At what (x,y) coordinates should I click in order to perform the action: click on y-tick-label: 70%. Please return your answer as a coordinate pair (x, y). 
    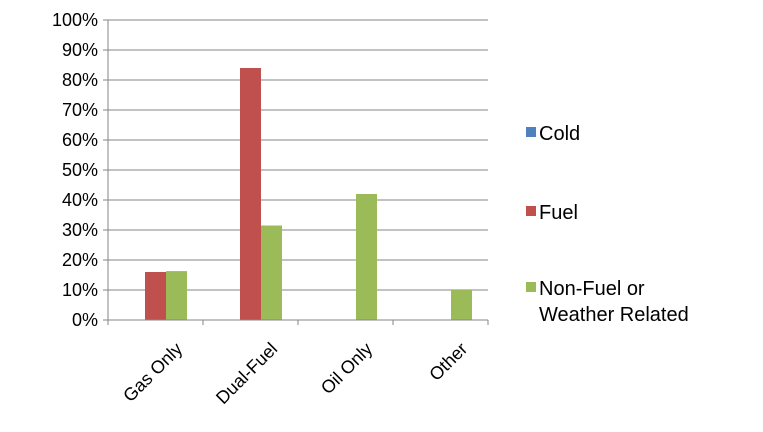
    Looking at the image, I should click on (80, 110).